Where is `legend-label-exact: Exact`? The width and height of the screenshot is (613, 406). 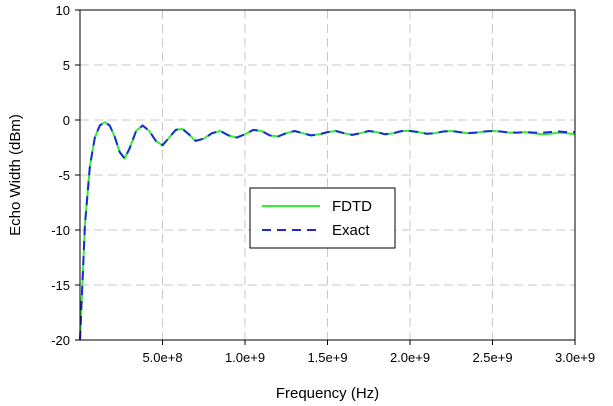
legend-label-exact: Exact is located at coordinates (351, 230).